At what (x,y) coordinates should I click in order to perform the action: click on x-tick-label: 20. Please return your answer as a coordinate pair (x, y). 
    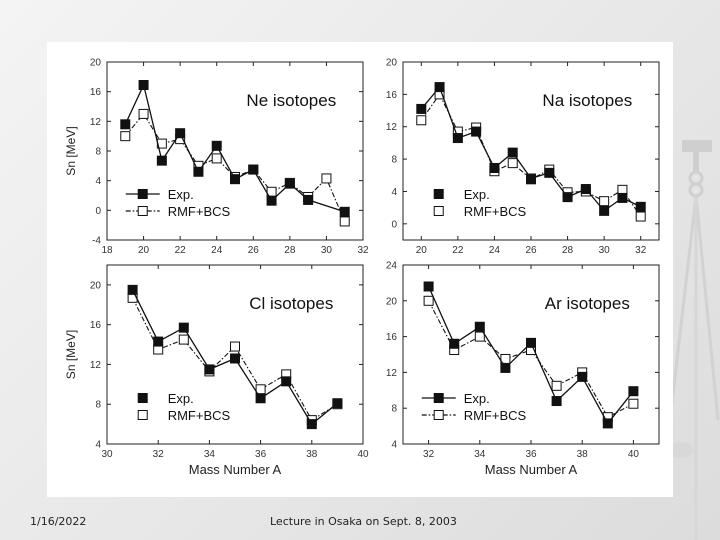
    Looking at the image, I should click on (422, 250).